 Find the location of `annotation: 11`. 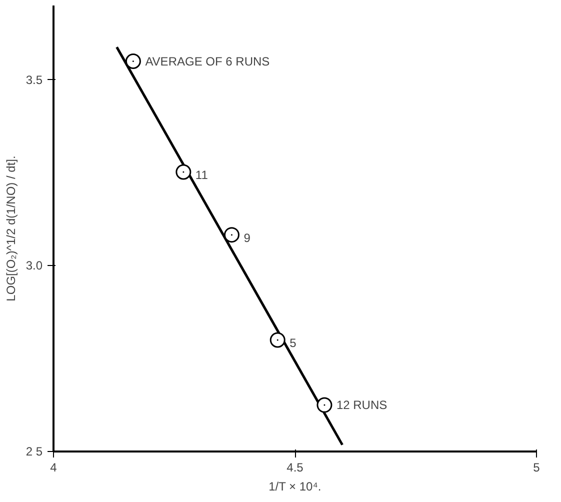

annotation: 11 is located at coordinates (201, 175).